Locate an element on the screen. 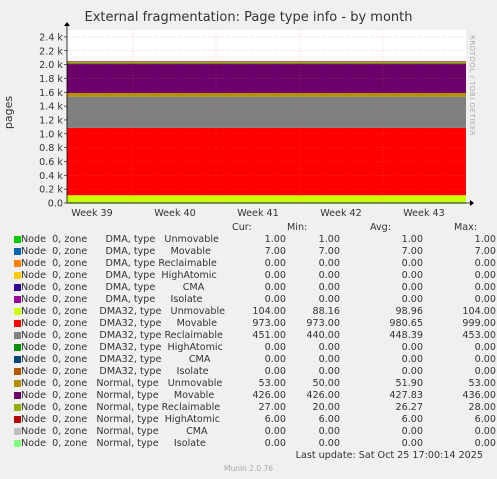  header-min: Min: is located at coordinates (297, 227).